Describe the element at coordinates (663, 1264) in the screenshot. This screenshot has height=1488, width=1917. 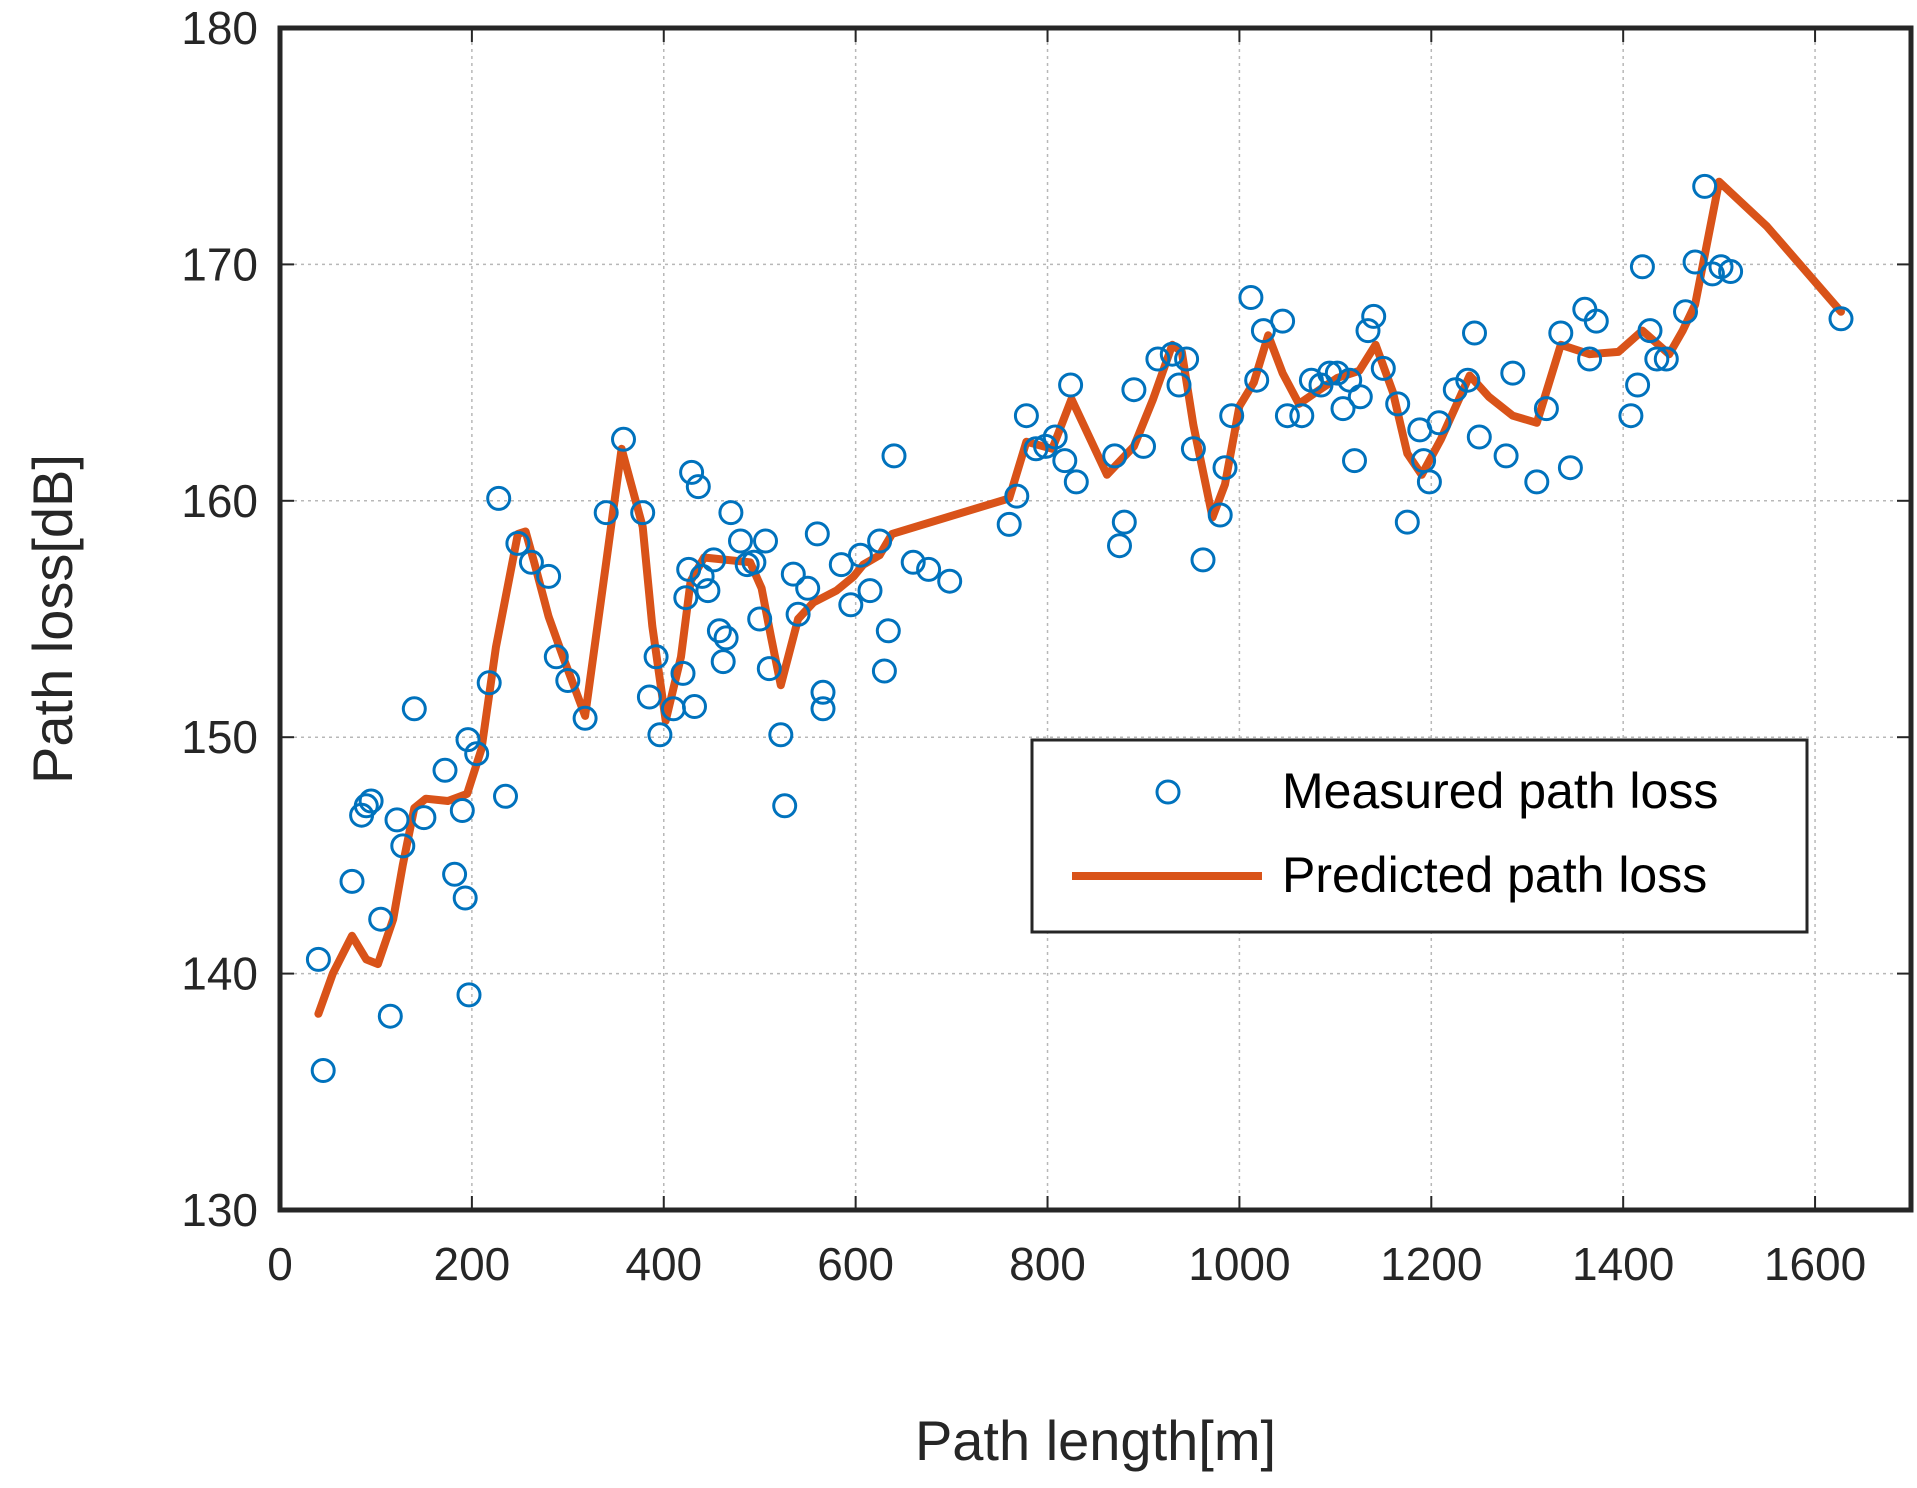
I see `x-tick-label: 400` at that location.